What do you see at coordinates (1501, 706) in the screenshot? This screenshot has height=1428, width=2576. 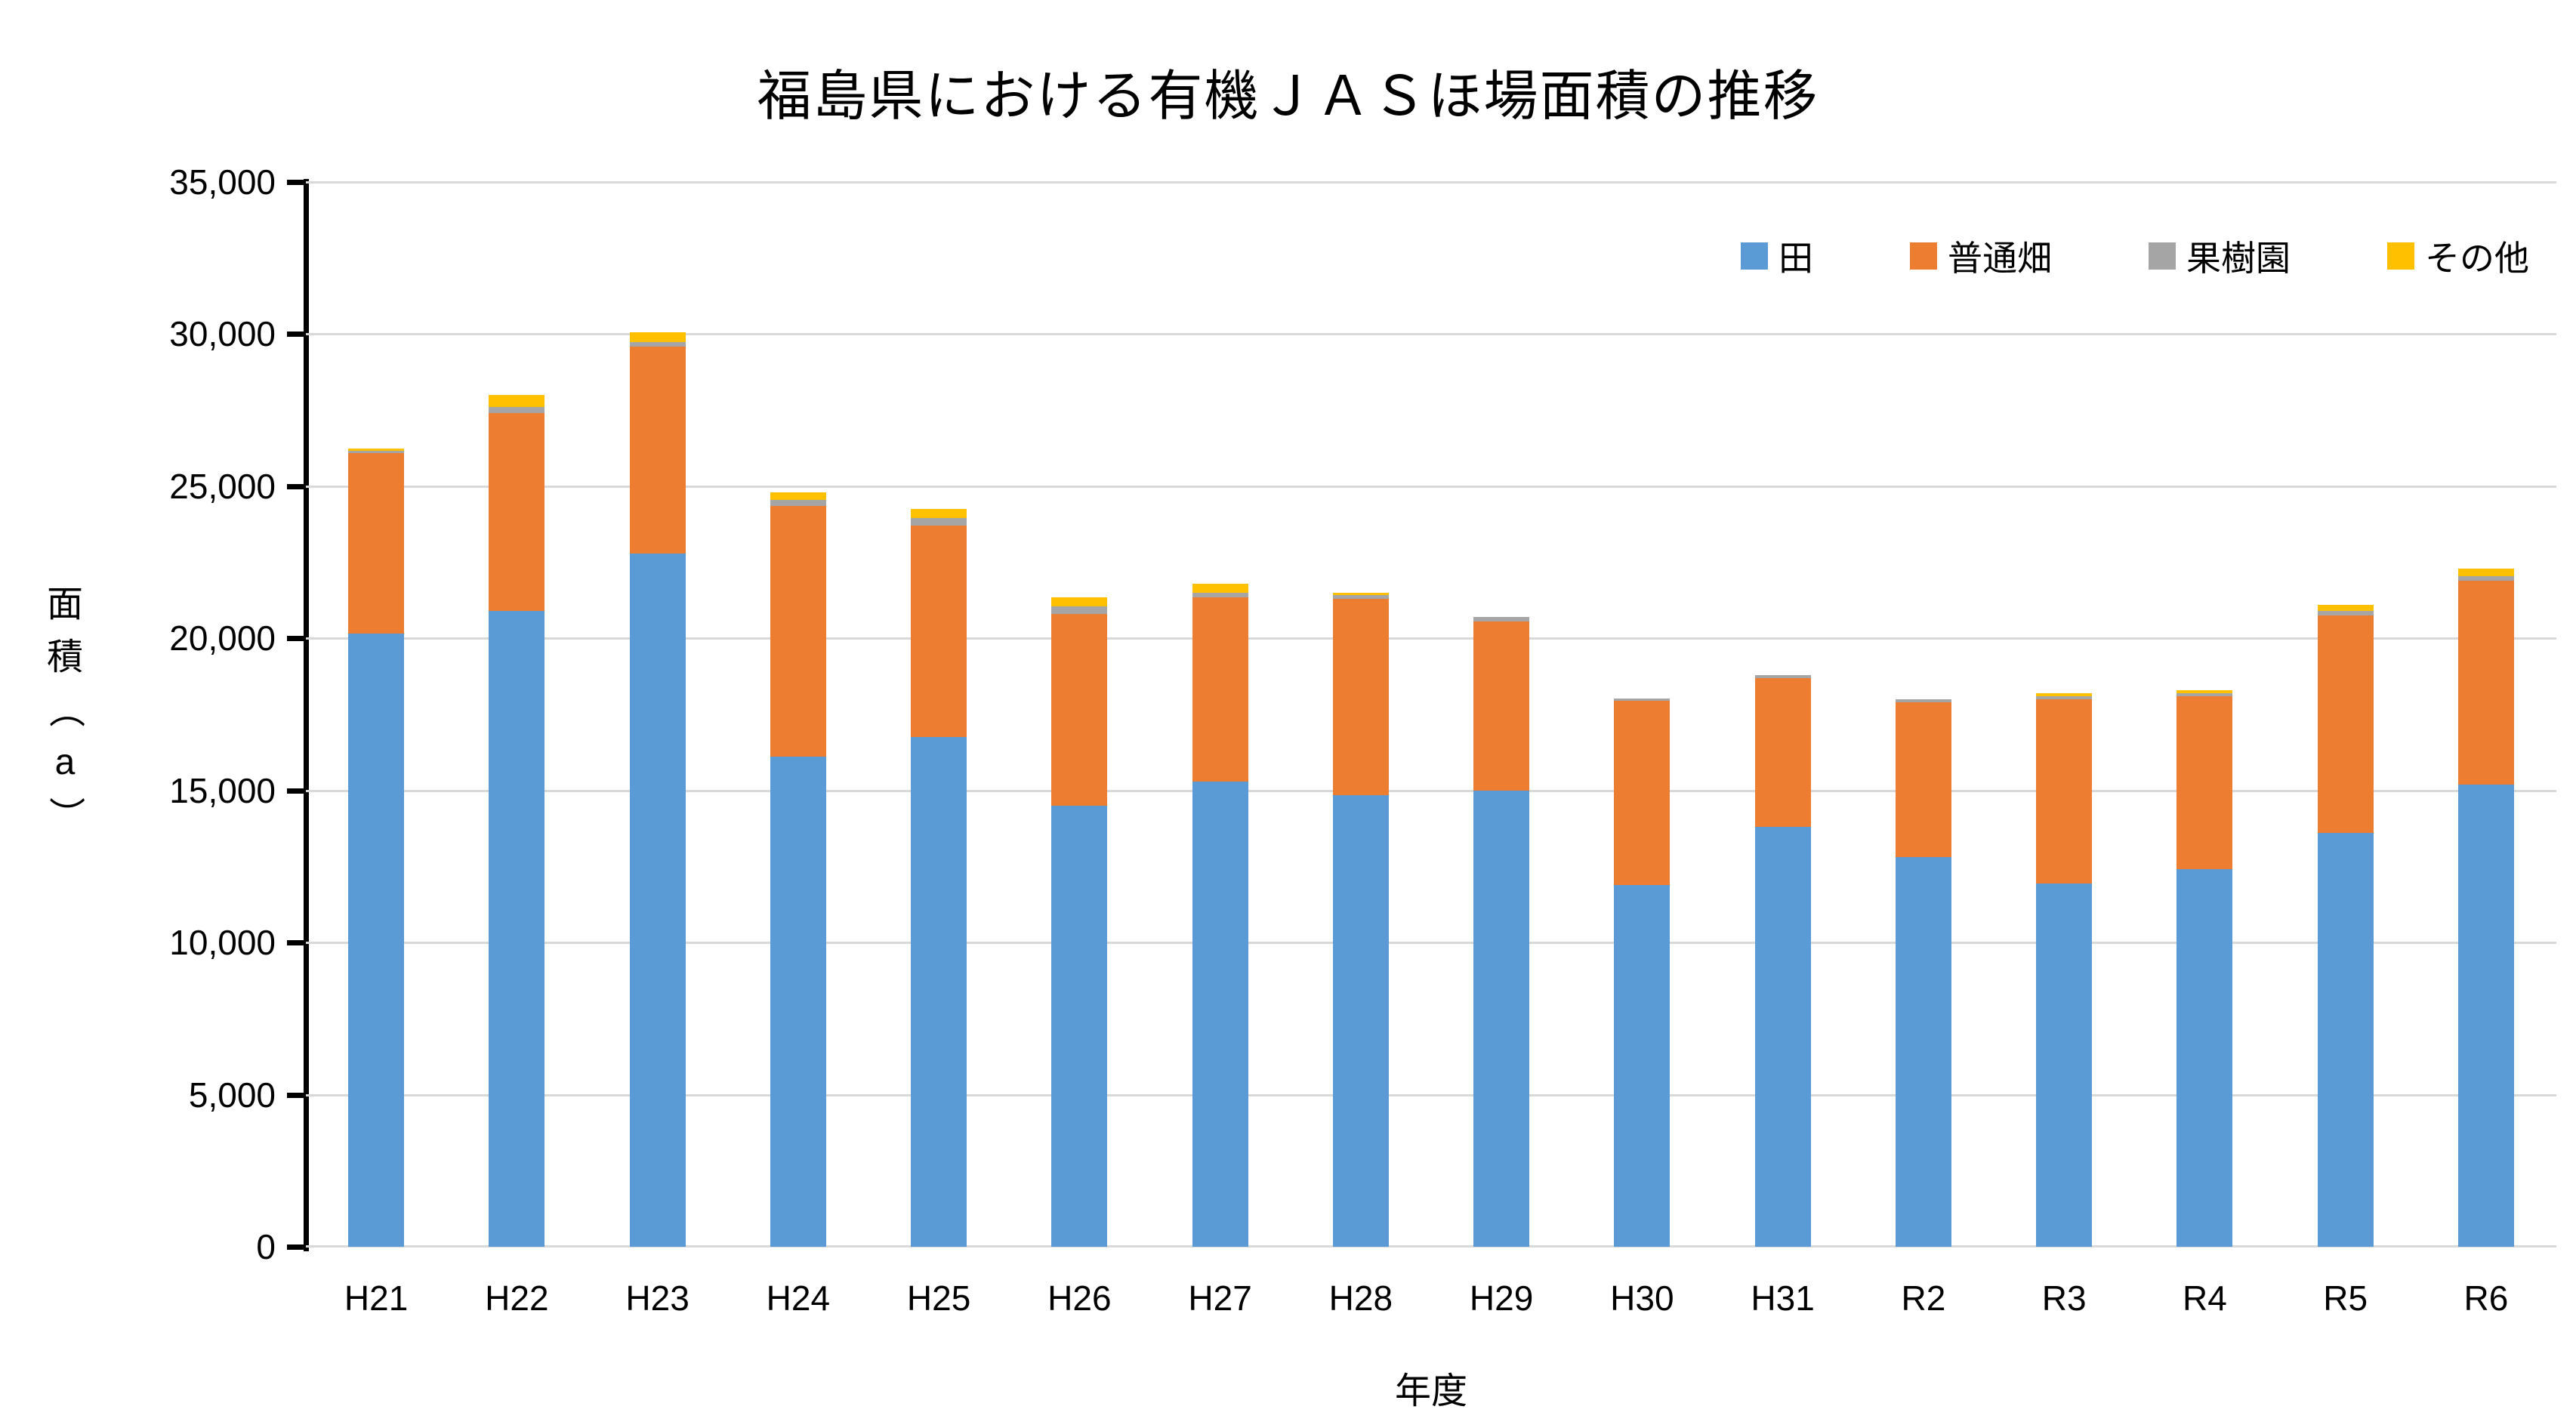 I see `bar-H29-segment-upland-field` at bounding box center [1501, 706].